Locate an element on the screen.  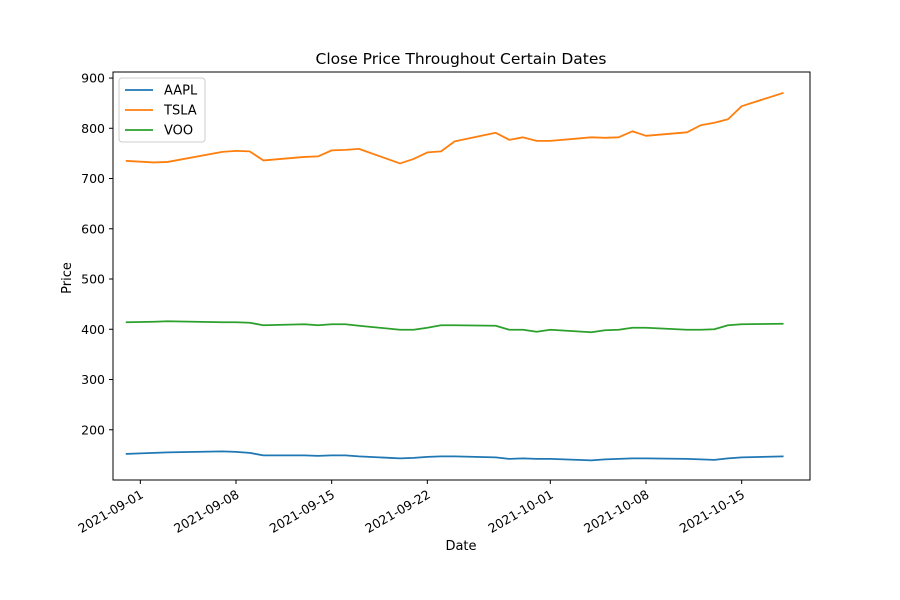
series-line-aapl is located at coordinates (454, 456).